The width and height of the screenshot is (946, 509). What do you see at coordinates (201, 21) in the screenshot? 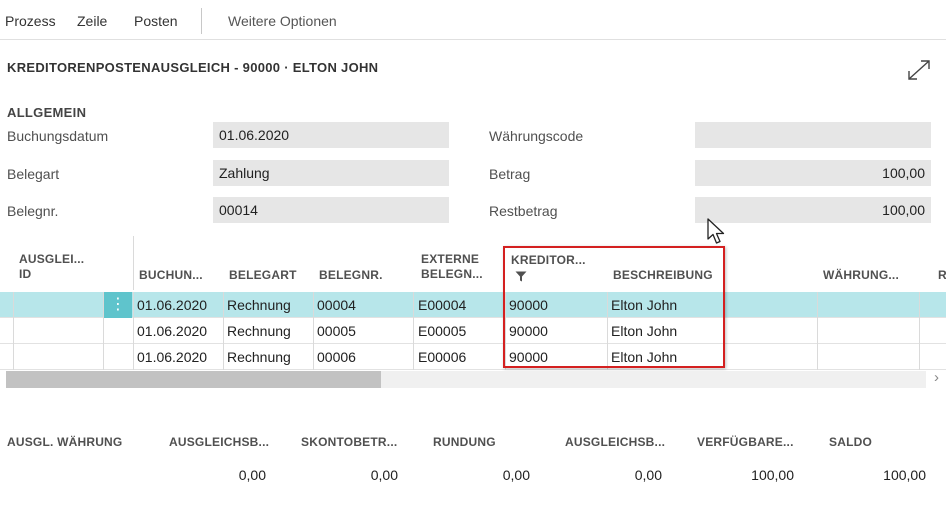
I see `menu-separator` at bounding box center [201, 21].